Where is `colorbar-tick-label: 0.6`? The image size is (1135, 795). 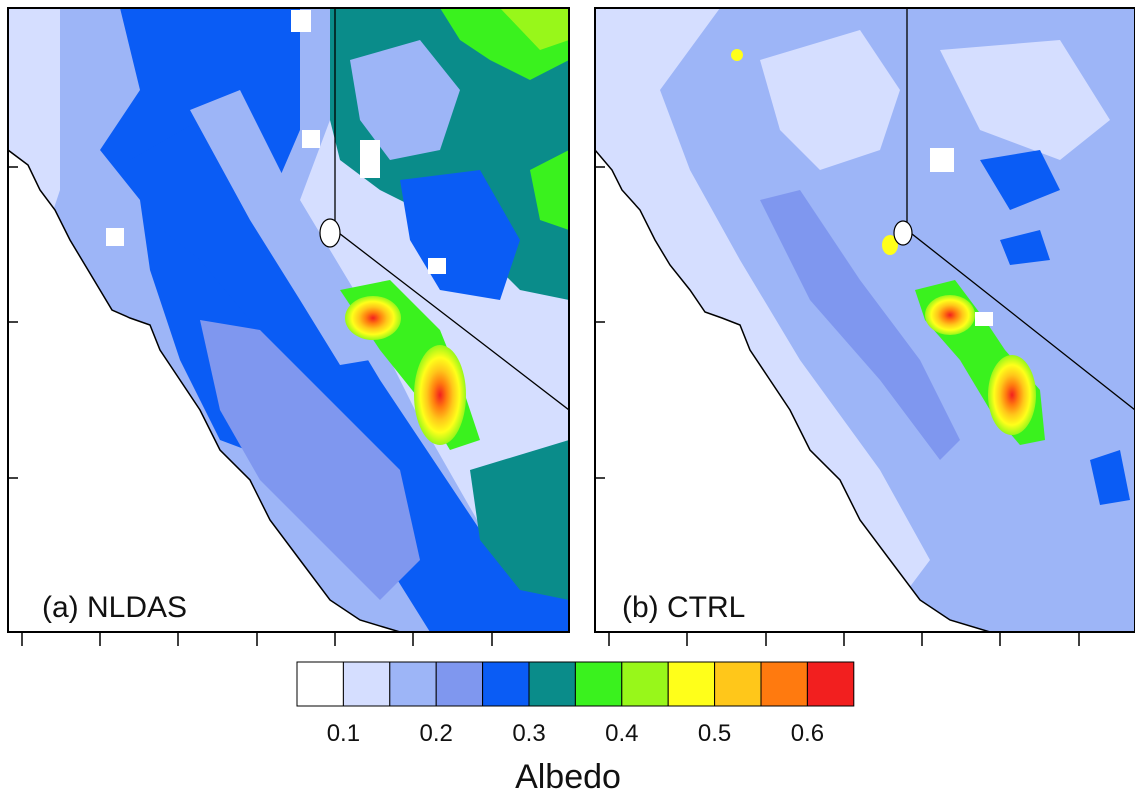
colorbar-tick-label: 0.6 is located at coordinates (807, 733).